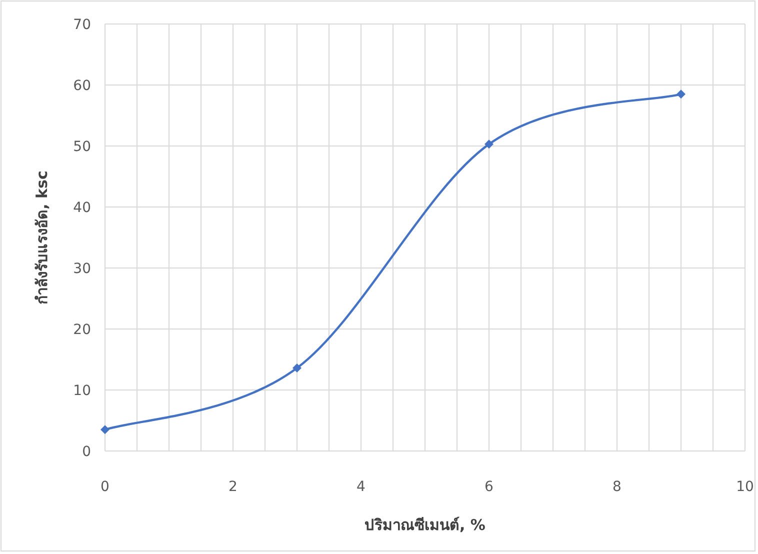 This screenshot has width=758, height=554. What do you see at coordinates (82, 86) in the screenshot?
I see `y-tick-label: 60` at bounding box center [82, 86].